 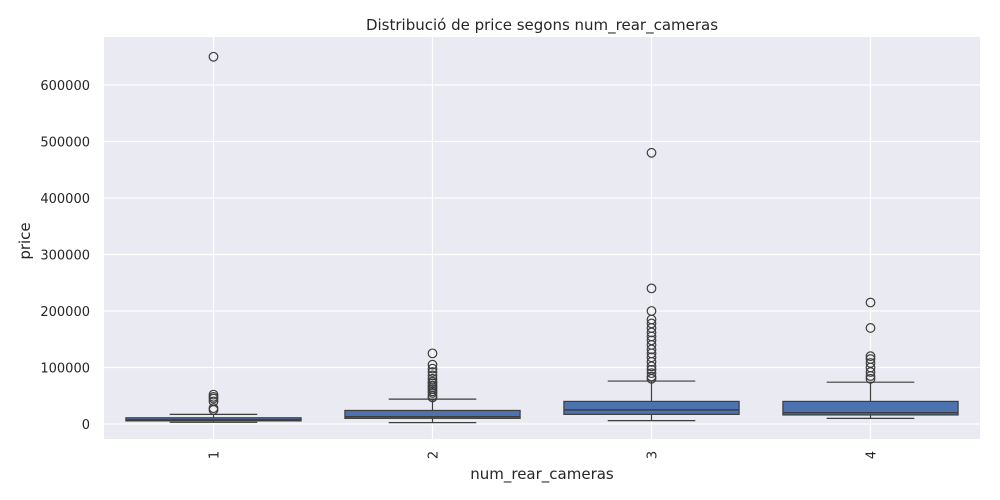 What do you see at coordinates (65, 369) in the screenshot?
I see `y-tick-label: 100000` at bounding box center [65, 369].